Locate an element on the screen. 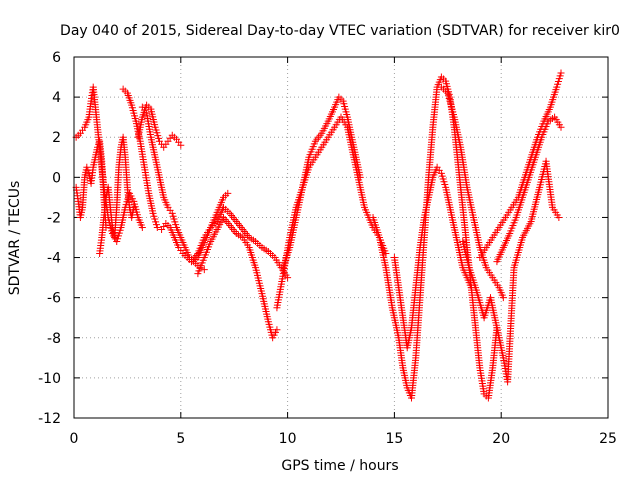  y-tick-label: -8 is located at coordinates (54, 339).